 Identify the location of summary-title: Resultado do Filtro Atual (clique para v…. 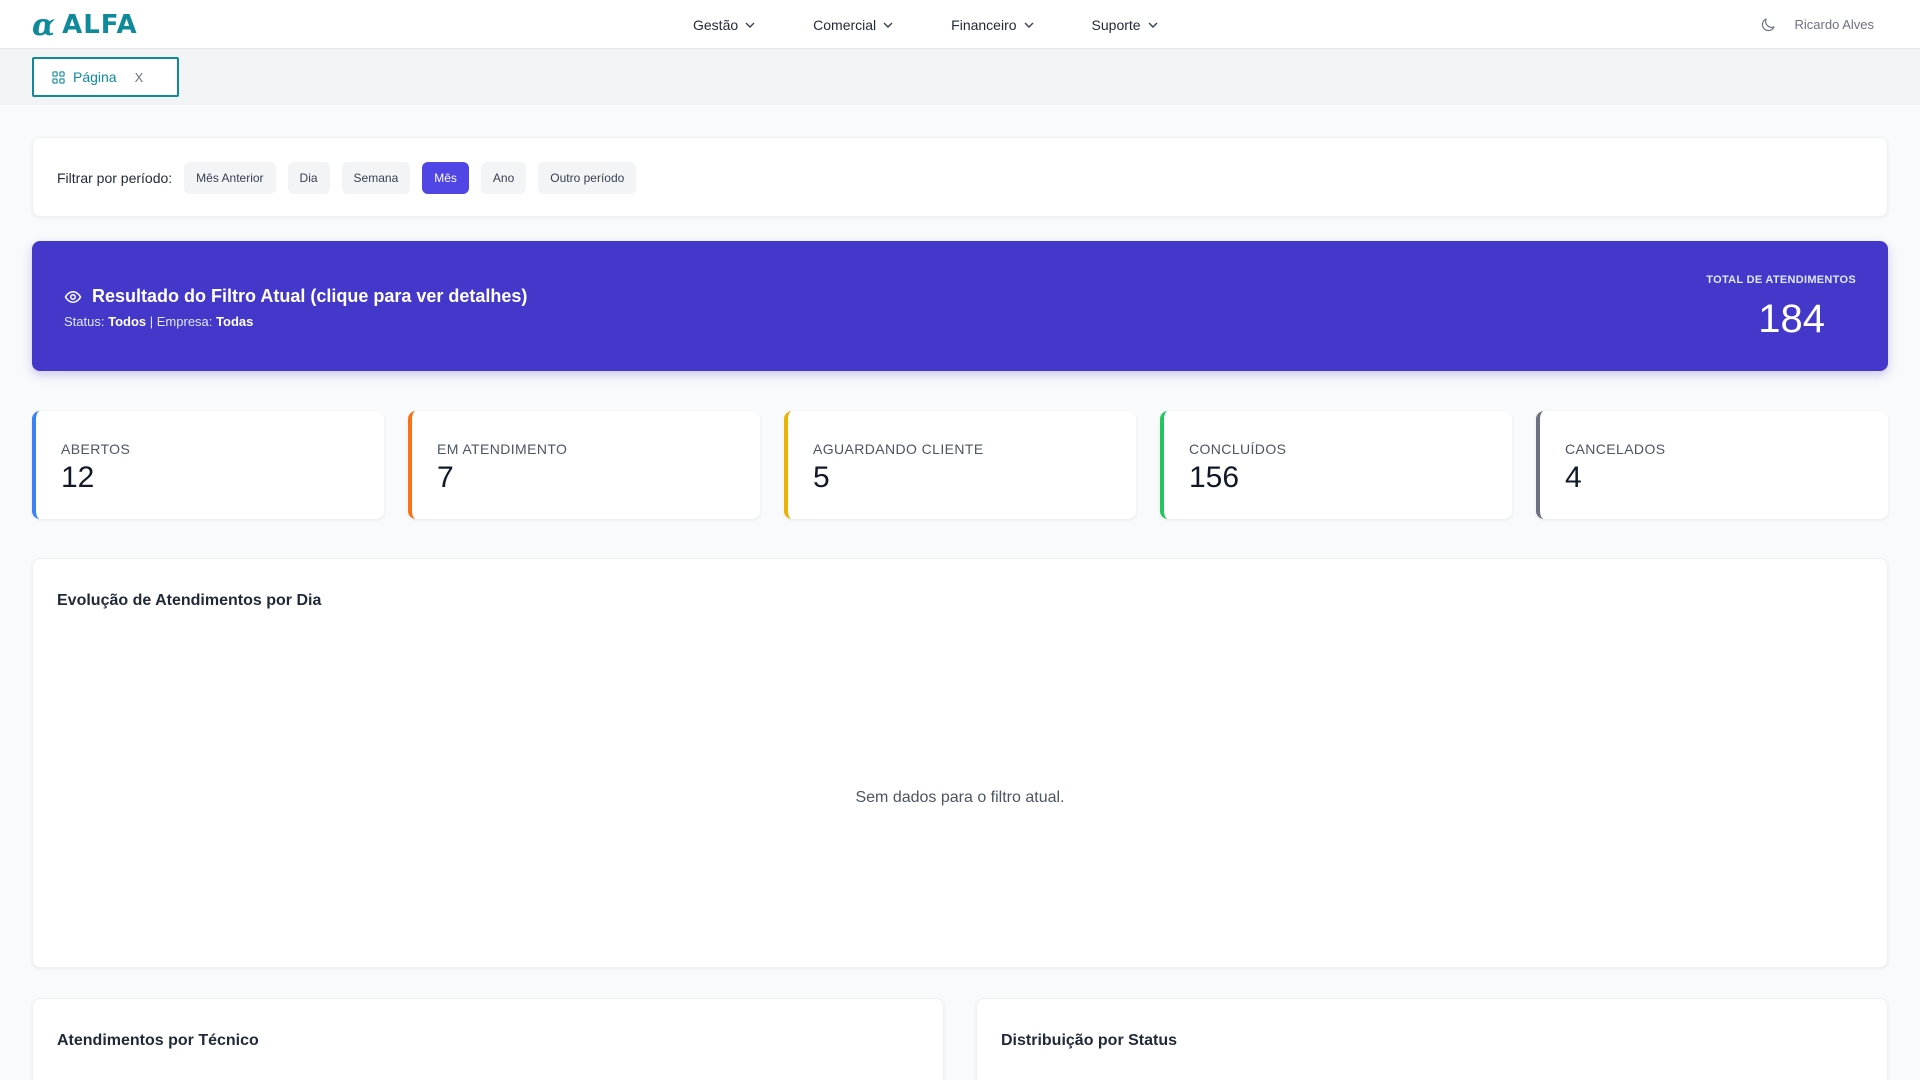
(295, 296).